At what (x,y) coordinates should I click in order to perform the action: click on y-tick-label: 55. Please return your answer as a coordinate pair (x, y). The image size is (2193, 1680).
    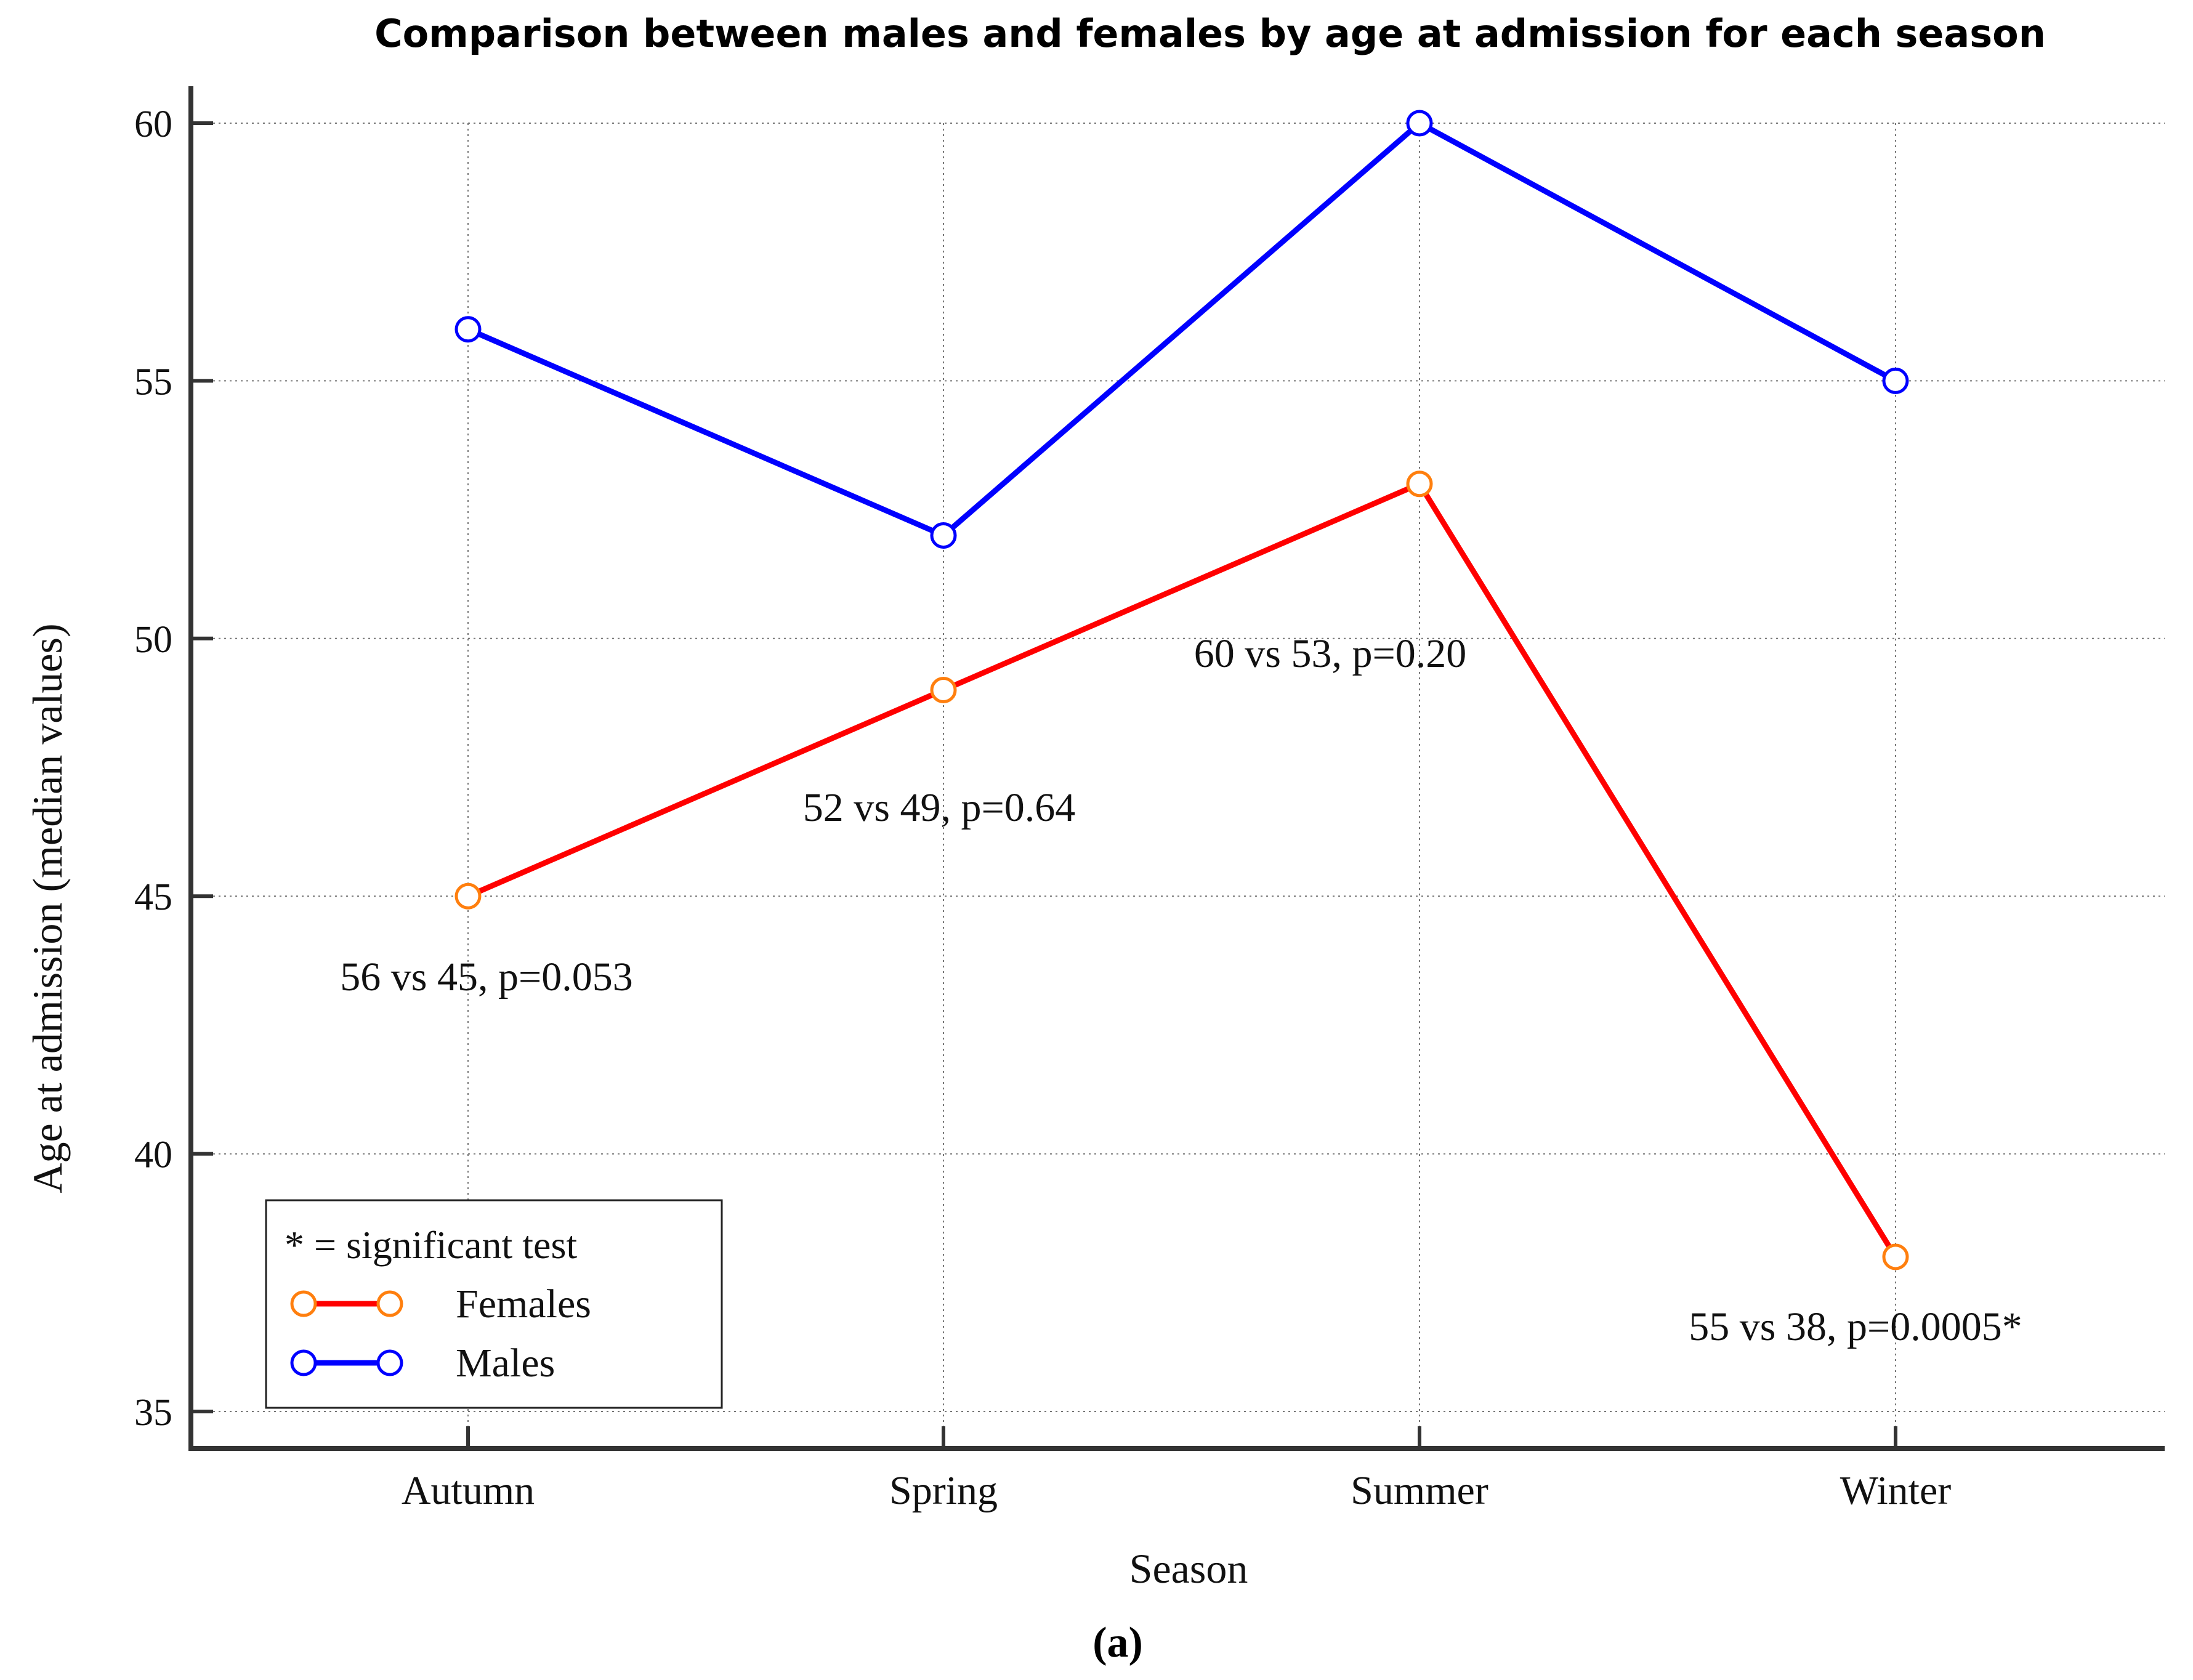
    Looking at the image, I should click on (153, 382).